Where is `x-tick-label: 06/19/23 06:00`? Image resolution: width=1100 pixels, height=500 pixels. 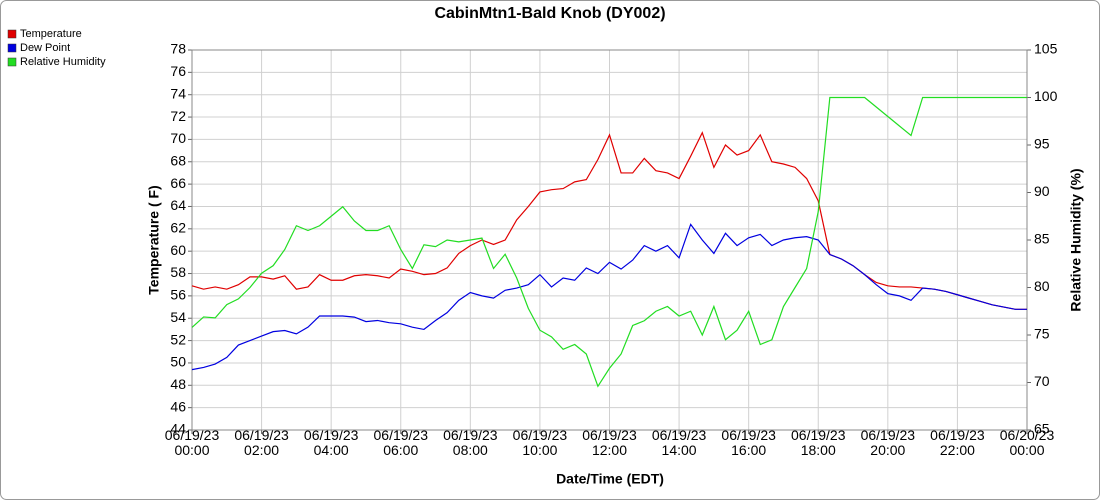
x-tick-label: 06/19/23 06:00 is located at coordinates (401, 442).